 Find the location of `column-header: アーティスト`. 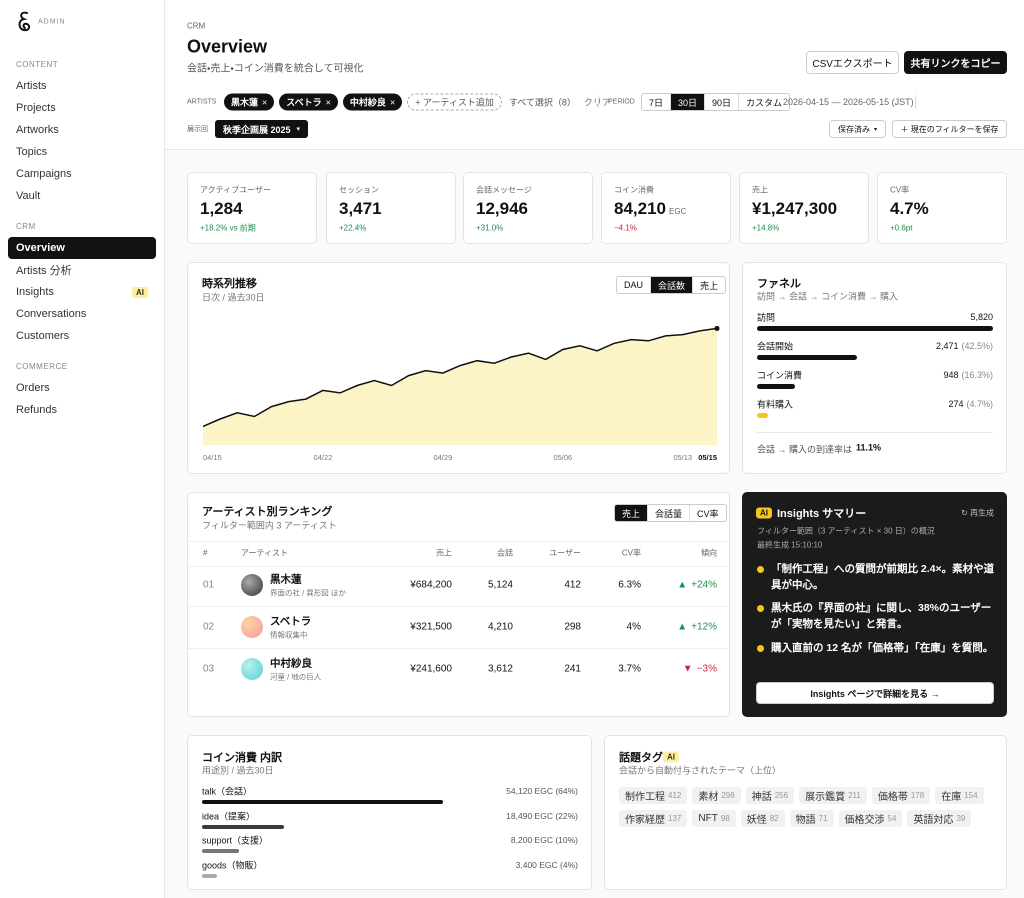

column-header: アーティスト is located at coordinates (265, 553).